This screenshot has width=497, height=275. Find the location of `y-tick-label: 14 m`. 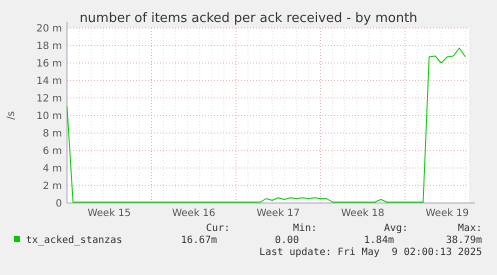

y-tick-label: 14 m is located at coordinates (49, 81).